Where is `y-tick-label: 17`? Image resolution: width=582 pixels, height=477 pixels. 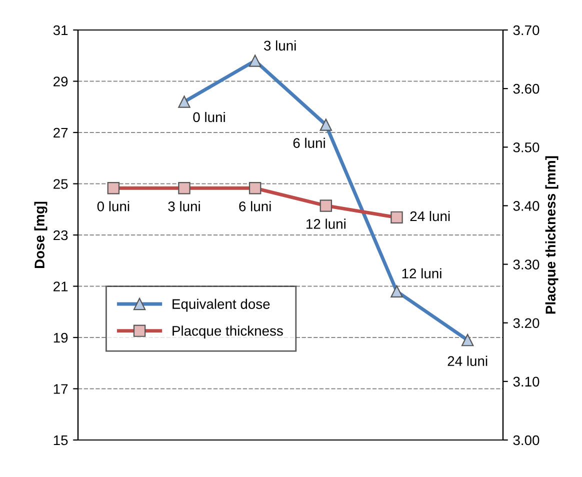 y-tick-label: 17 is located at coordinates (61, 389).